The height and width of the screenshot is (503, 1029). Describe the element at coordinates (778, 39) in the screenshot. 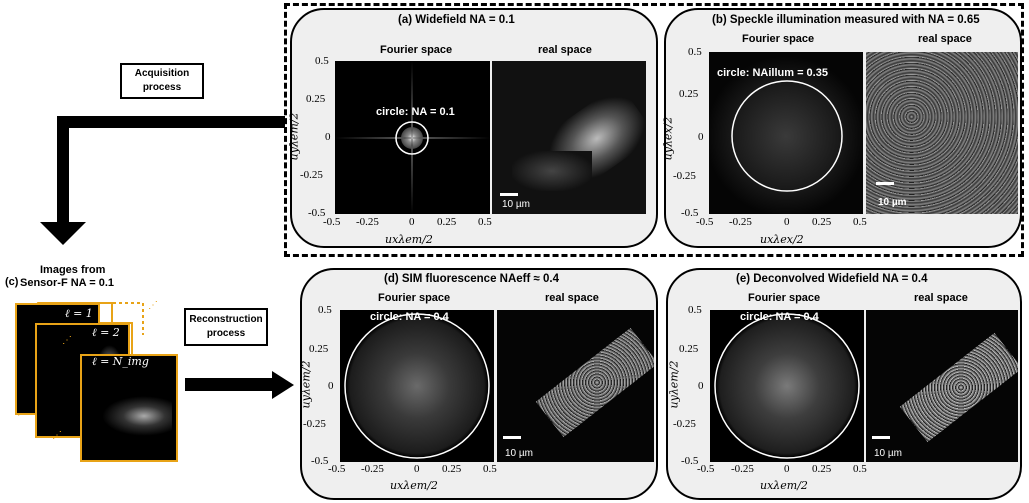

I see `panel-b-fourier-label: Fourier space` at that location.